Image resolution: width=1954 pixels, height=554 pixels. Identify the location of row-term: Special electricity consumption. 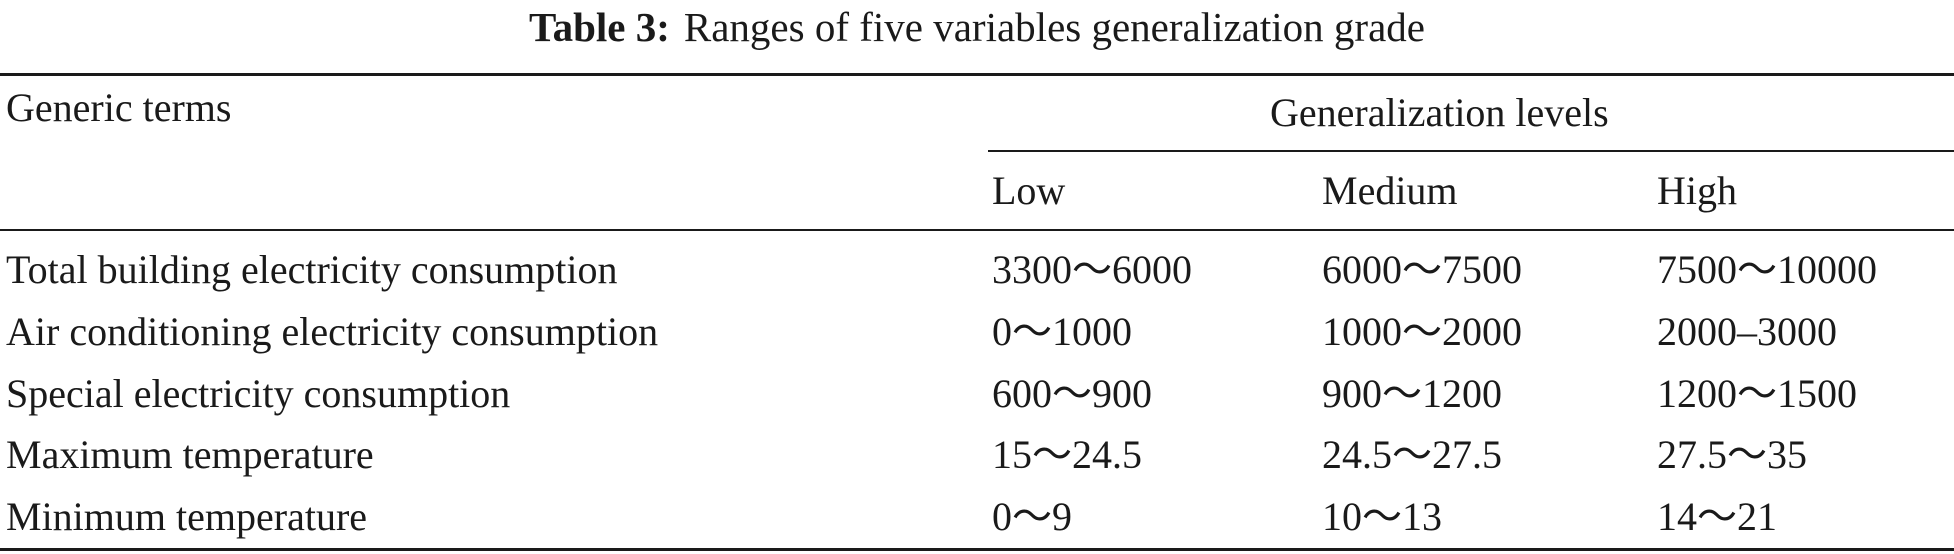
(258, 393).